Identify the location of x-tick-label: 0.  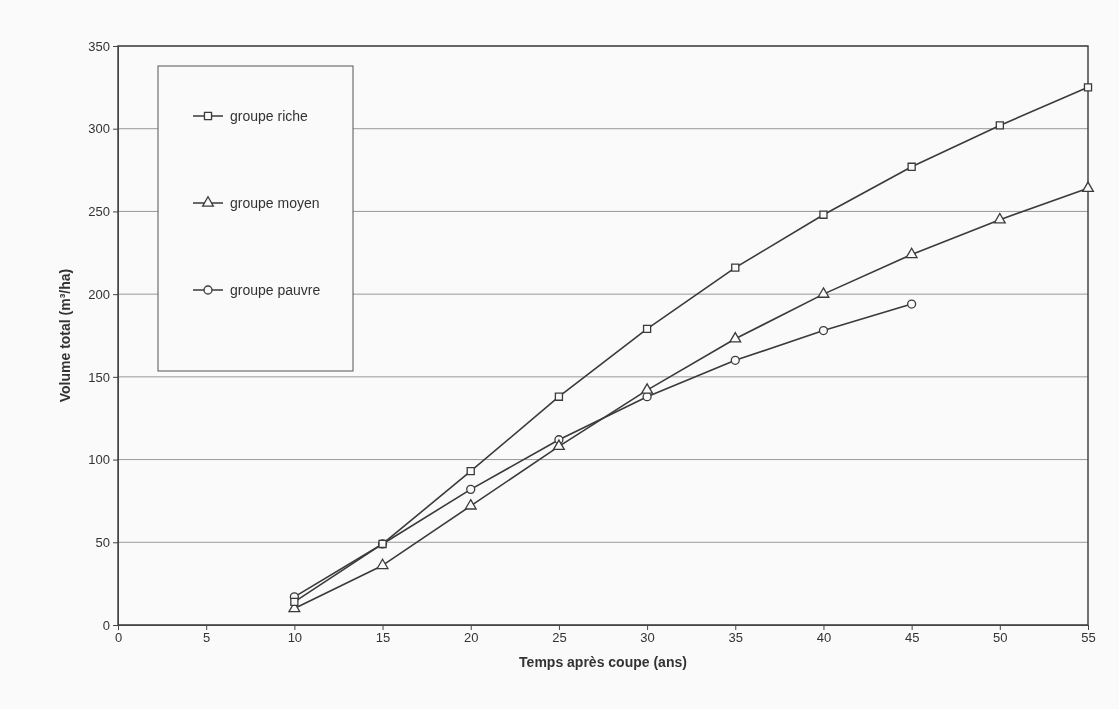
(118, 638).